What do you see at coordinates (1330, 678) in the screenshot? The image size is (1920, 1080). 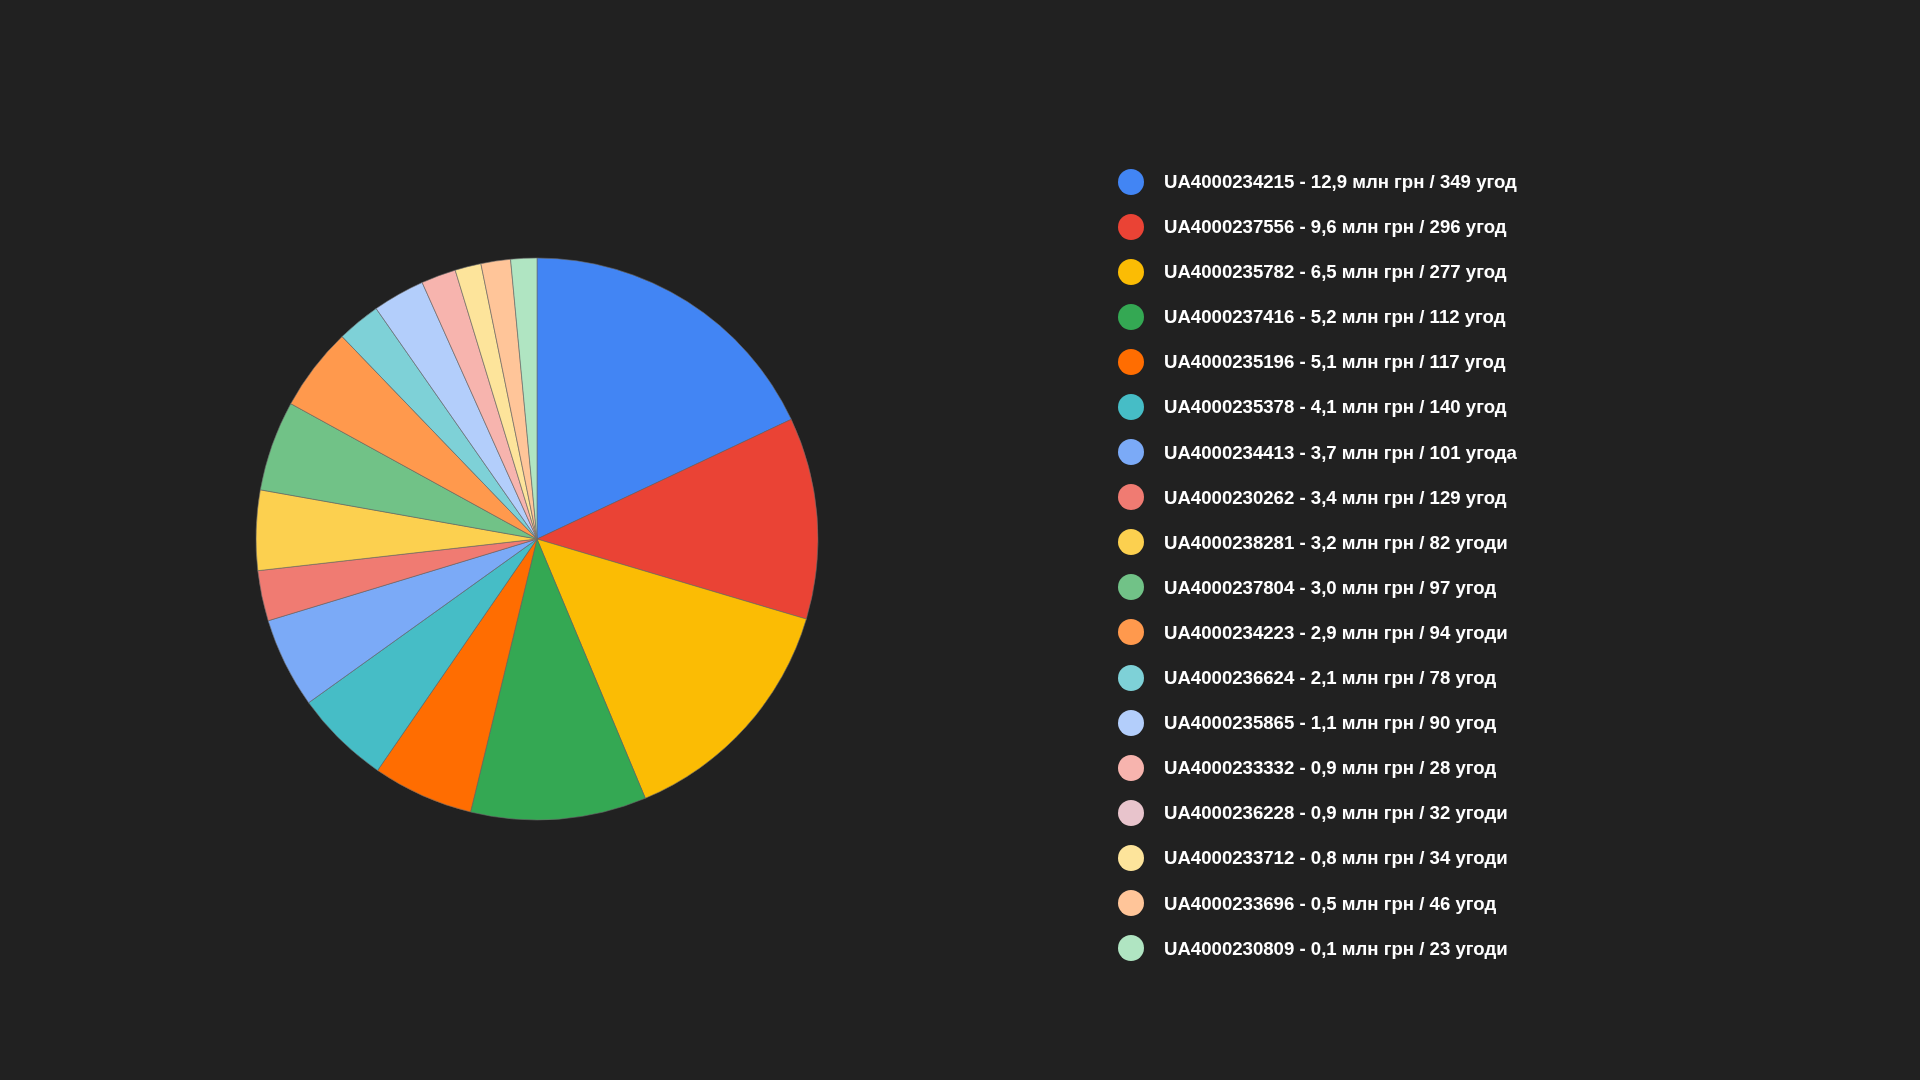 I see `legend-label: UA4000236624 - 2,1 млн грн / 78 угод` at bounding box center [1330, 678].